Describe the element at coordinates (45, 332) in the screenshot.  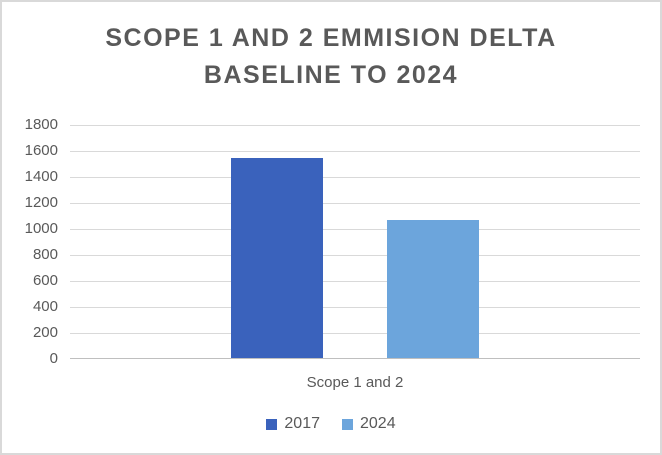
I see `y-tick-200: 200` at that location.